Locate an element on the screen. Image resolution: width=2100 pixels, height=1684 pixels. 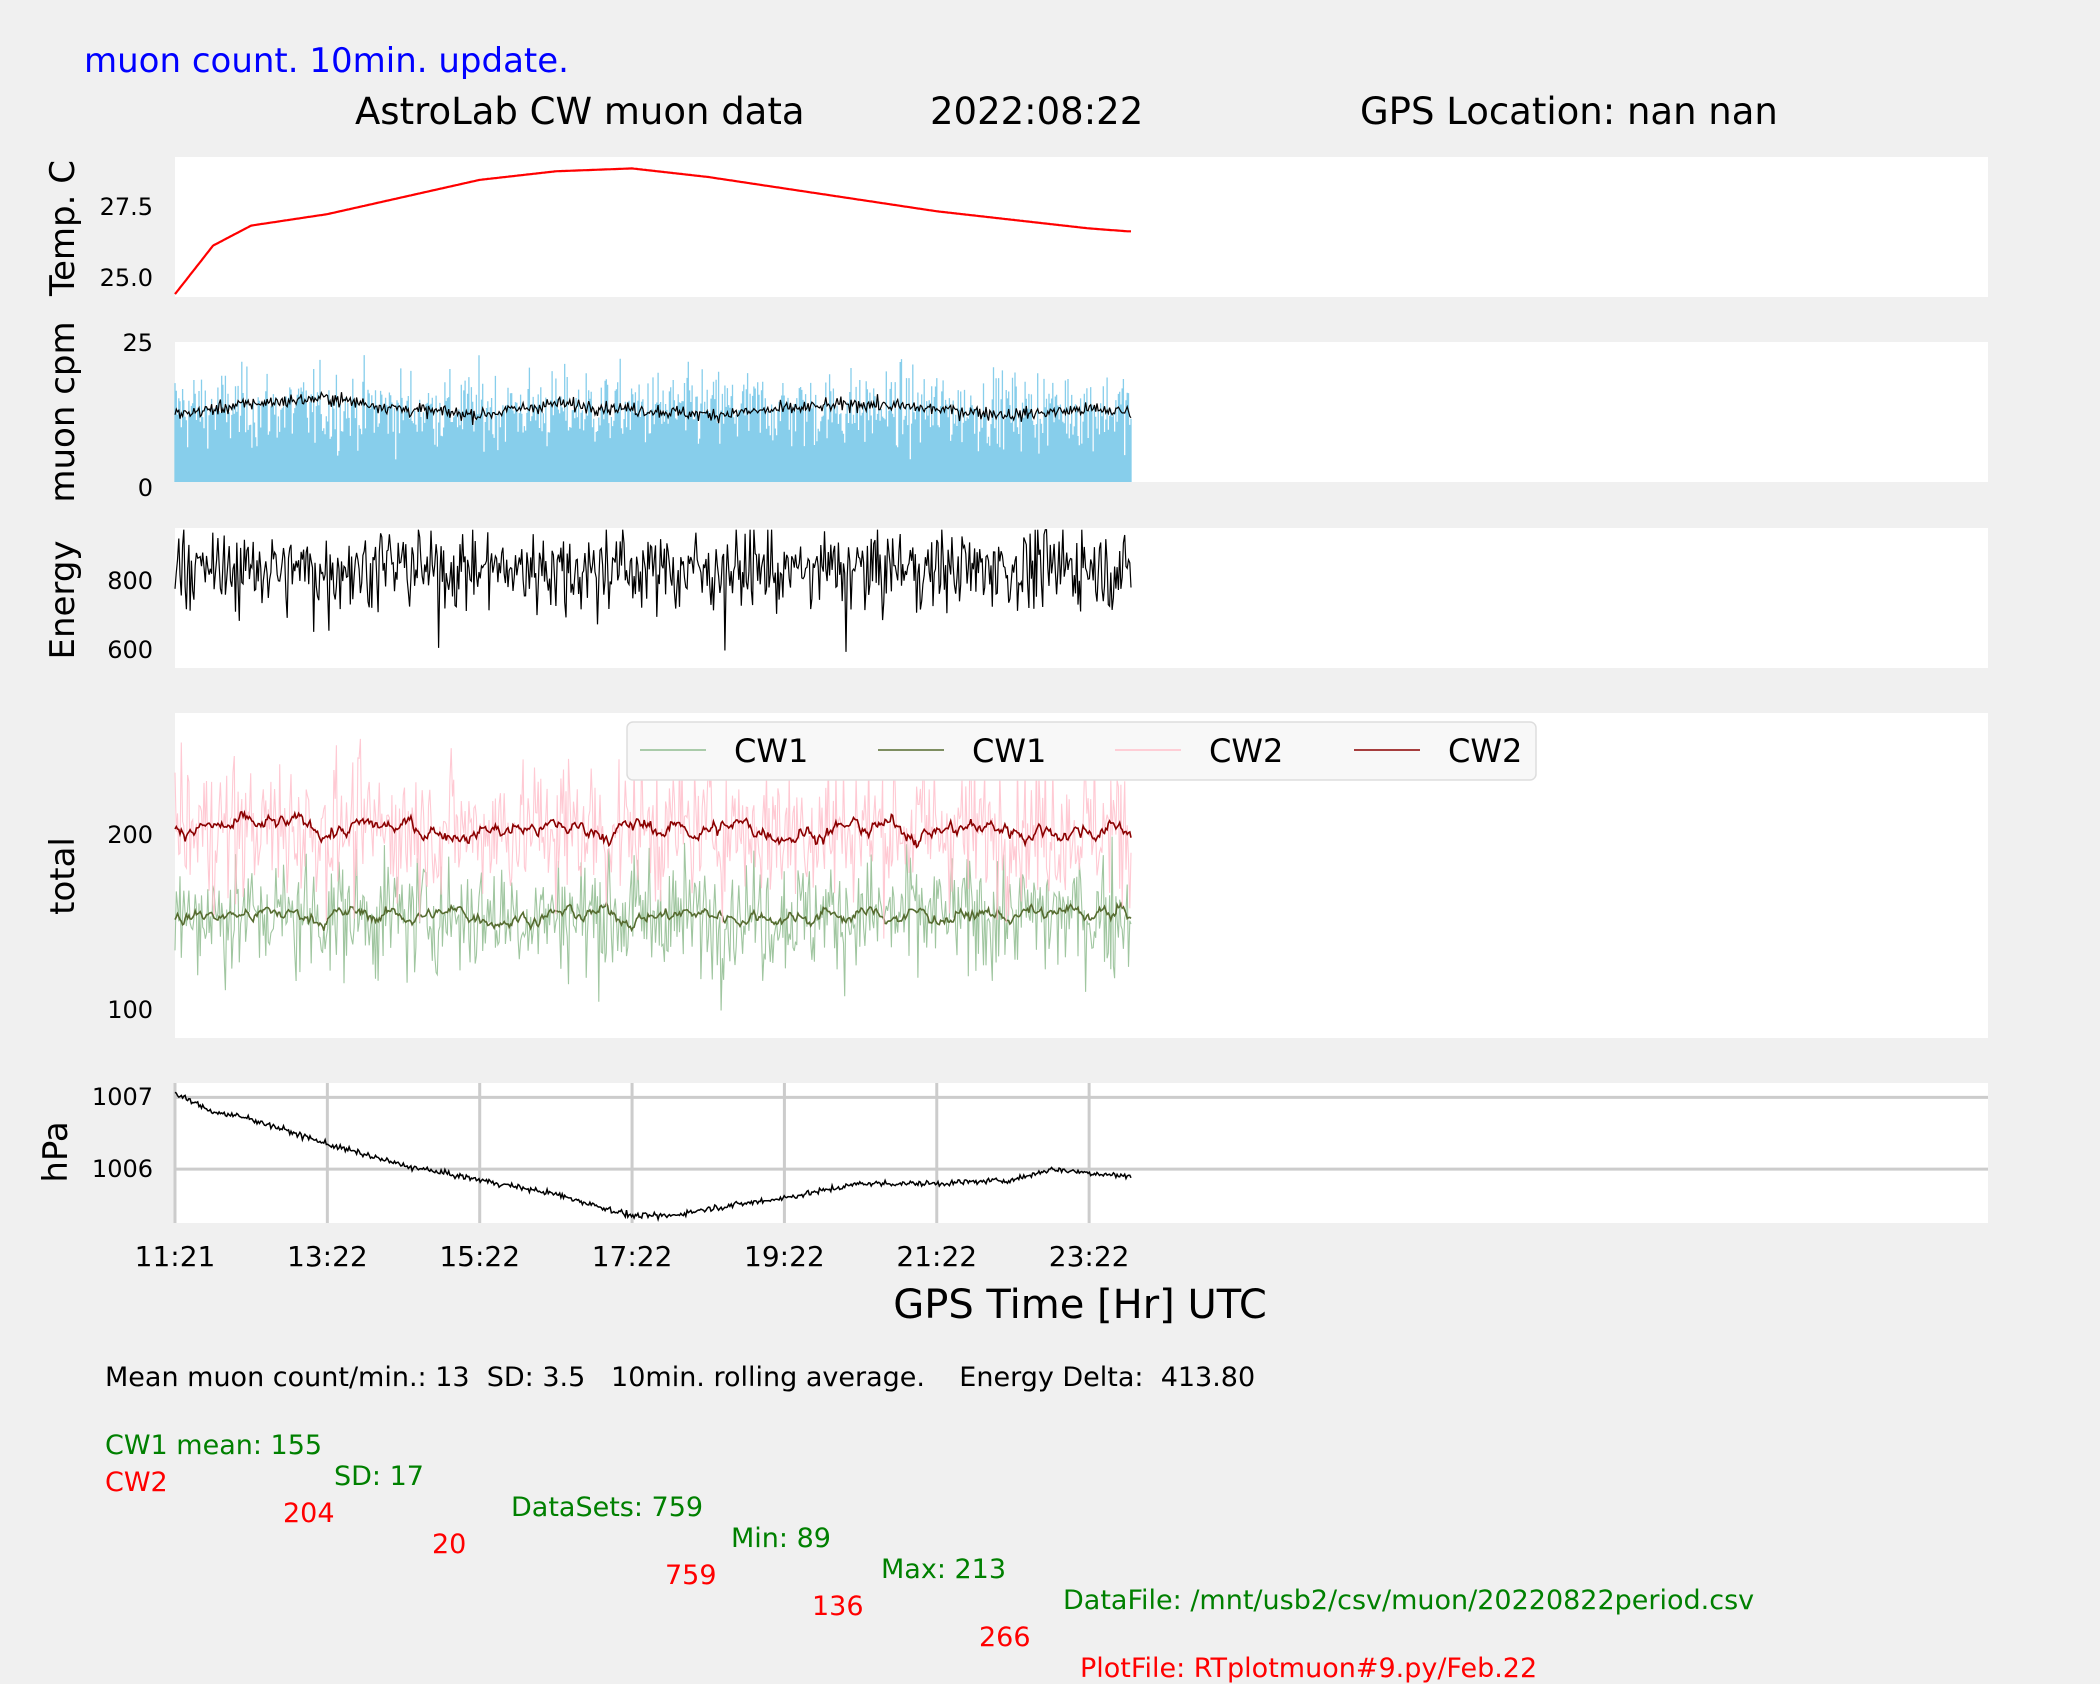
series-line-cw1-avg is located at coordinates (653, 917).